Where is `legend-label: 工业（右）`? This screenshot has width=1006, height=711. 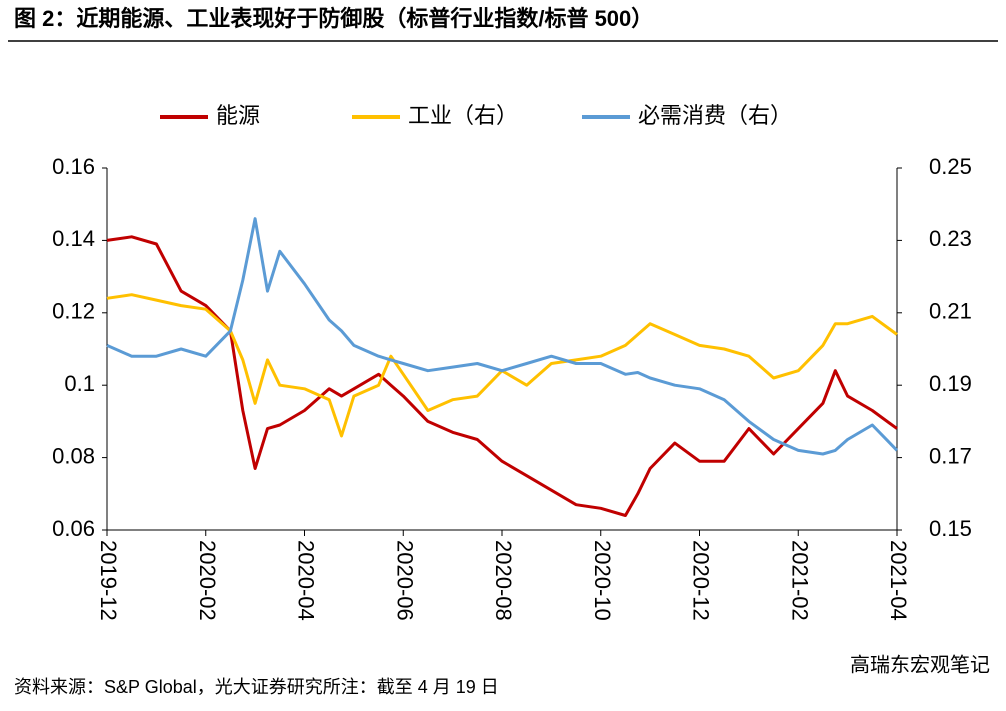 legend-label: 工业（右） is located at coordinates (463, 115).